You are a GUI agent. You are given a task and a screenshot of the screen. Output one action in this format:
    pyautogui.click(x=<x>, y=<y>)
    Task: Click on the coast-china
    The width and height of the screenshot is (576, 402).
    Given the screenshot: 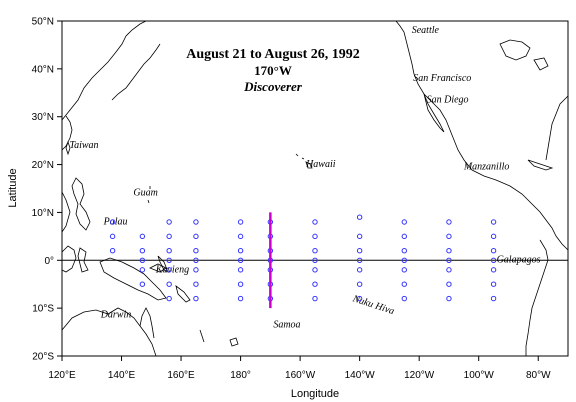 What is the action you would take?
    pyautogui.click(x=67, y=133)
    